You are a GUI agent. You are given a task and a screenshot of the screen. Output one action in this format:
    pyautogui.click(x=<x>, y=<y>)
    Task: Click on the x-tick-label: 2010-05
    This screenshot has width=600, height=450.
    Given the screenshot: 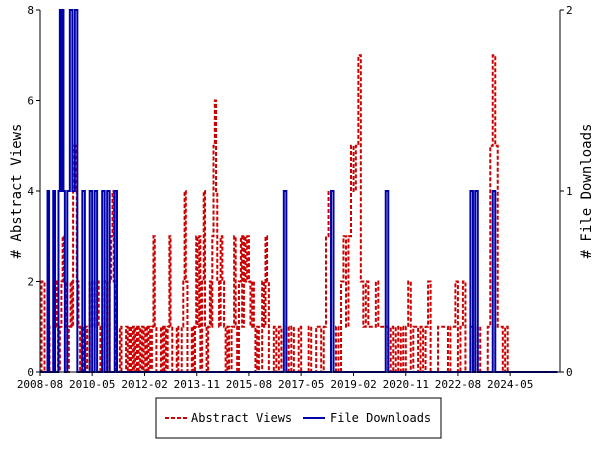 What is the action you would take?
    pyautogui.click(x=92, y=384)
    